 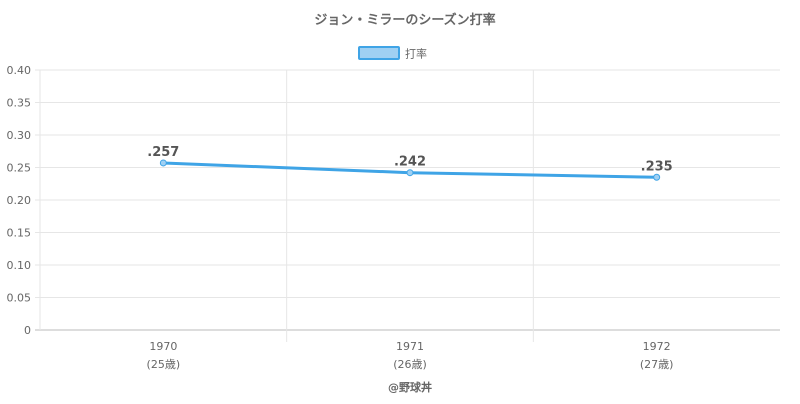 I want to click on data-label: .257, so click(x=163, y=152).